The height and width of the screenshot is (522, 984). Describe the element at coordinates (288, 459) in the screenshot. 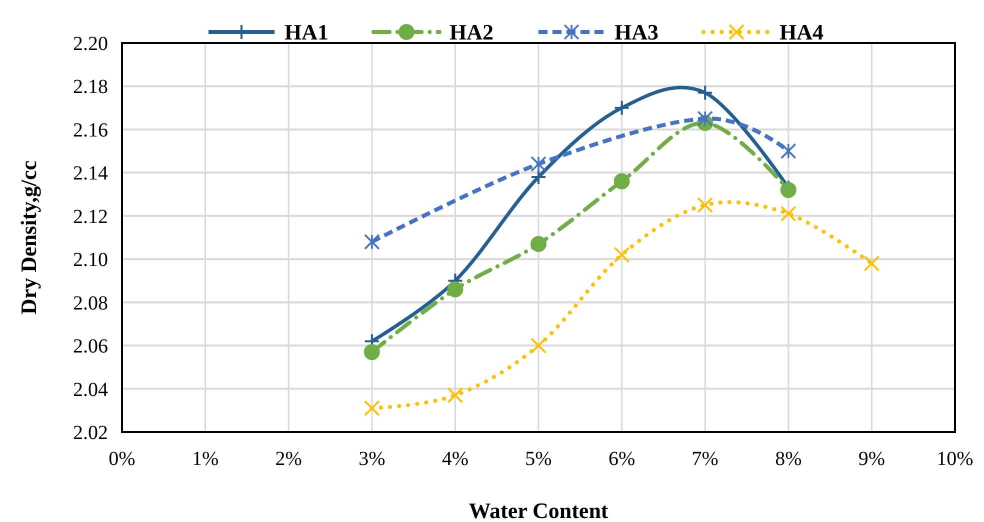

I see `x-tick-label: 2%` at that location.